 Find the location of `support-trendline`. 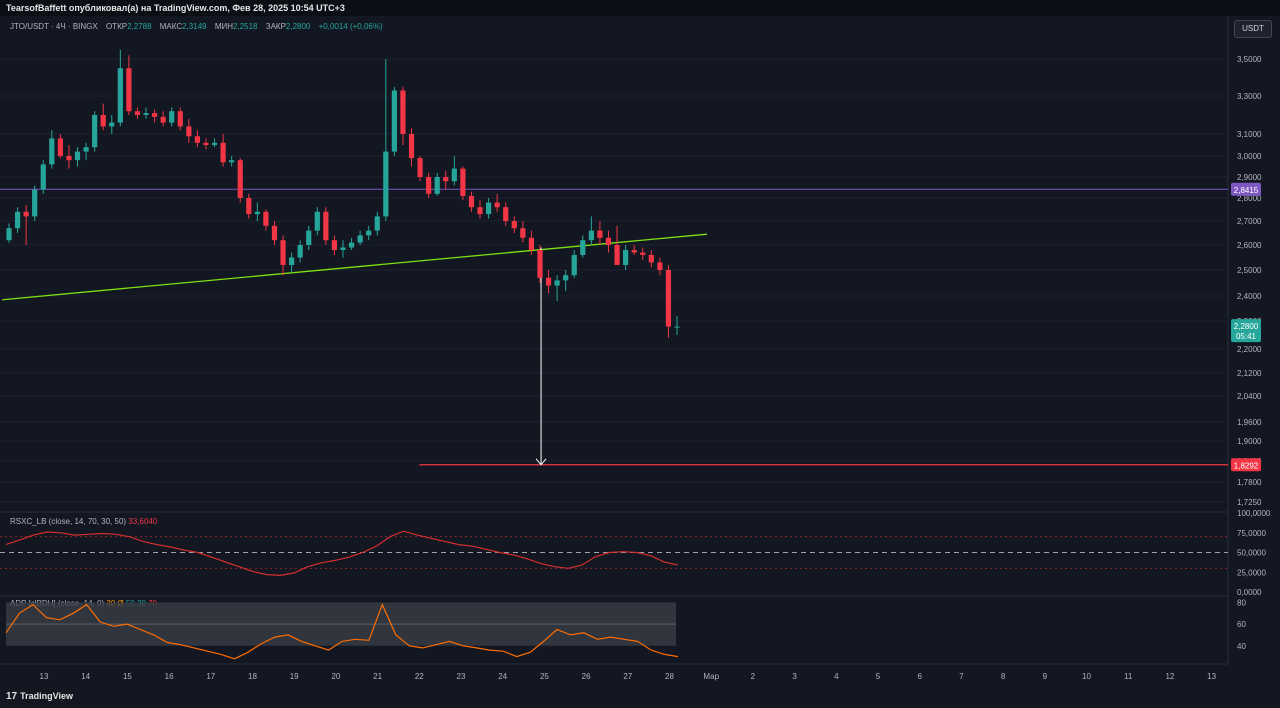

support-trendline is located at coordinates (355, 267).